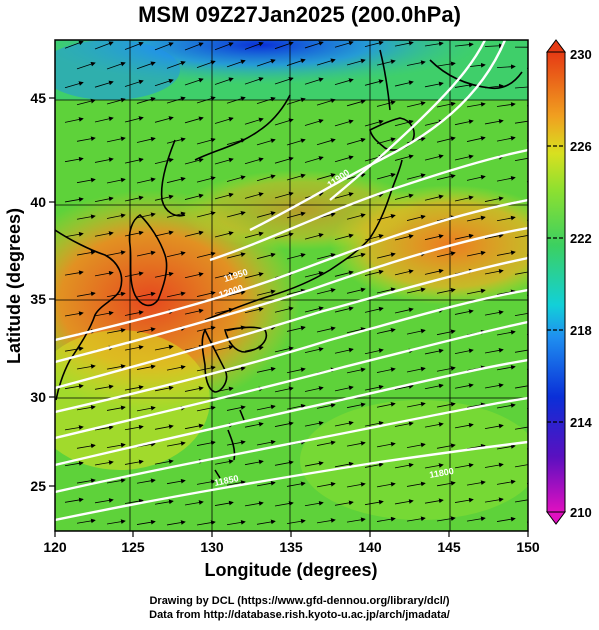  Describe the element at coordinates (370, 547) in the screenshot. I see `x-tick-label: 140` at that location.